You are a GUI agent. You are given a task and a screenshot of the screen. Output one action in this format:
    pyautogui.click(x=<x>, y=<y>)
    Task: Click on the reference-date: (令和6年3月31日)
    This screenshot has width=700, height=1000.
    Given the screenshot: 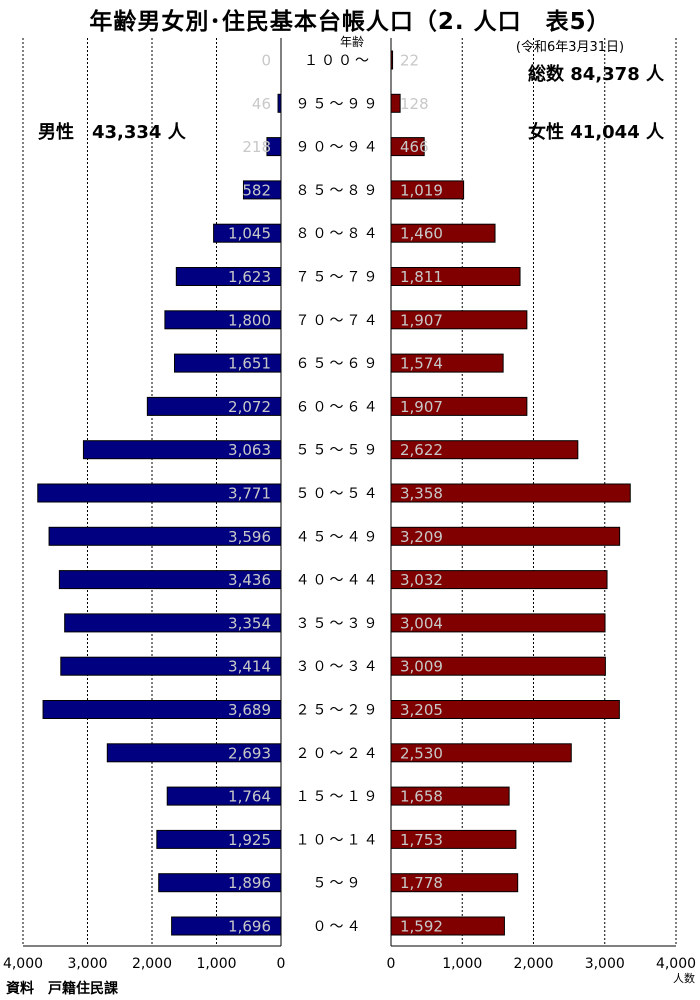 What is the action you would take?
    pyautogui.click(x=570, y=47)
    